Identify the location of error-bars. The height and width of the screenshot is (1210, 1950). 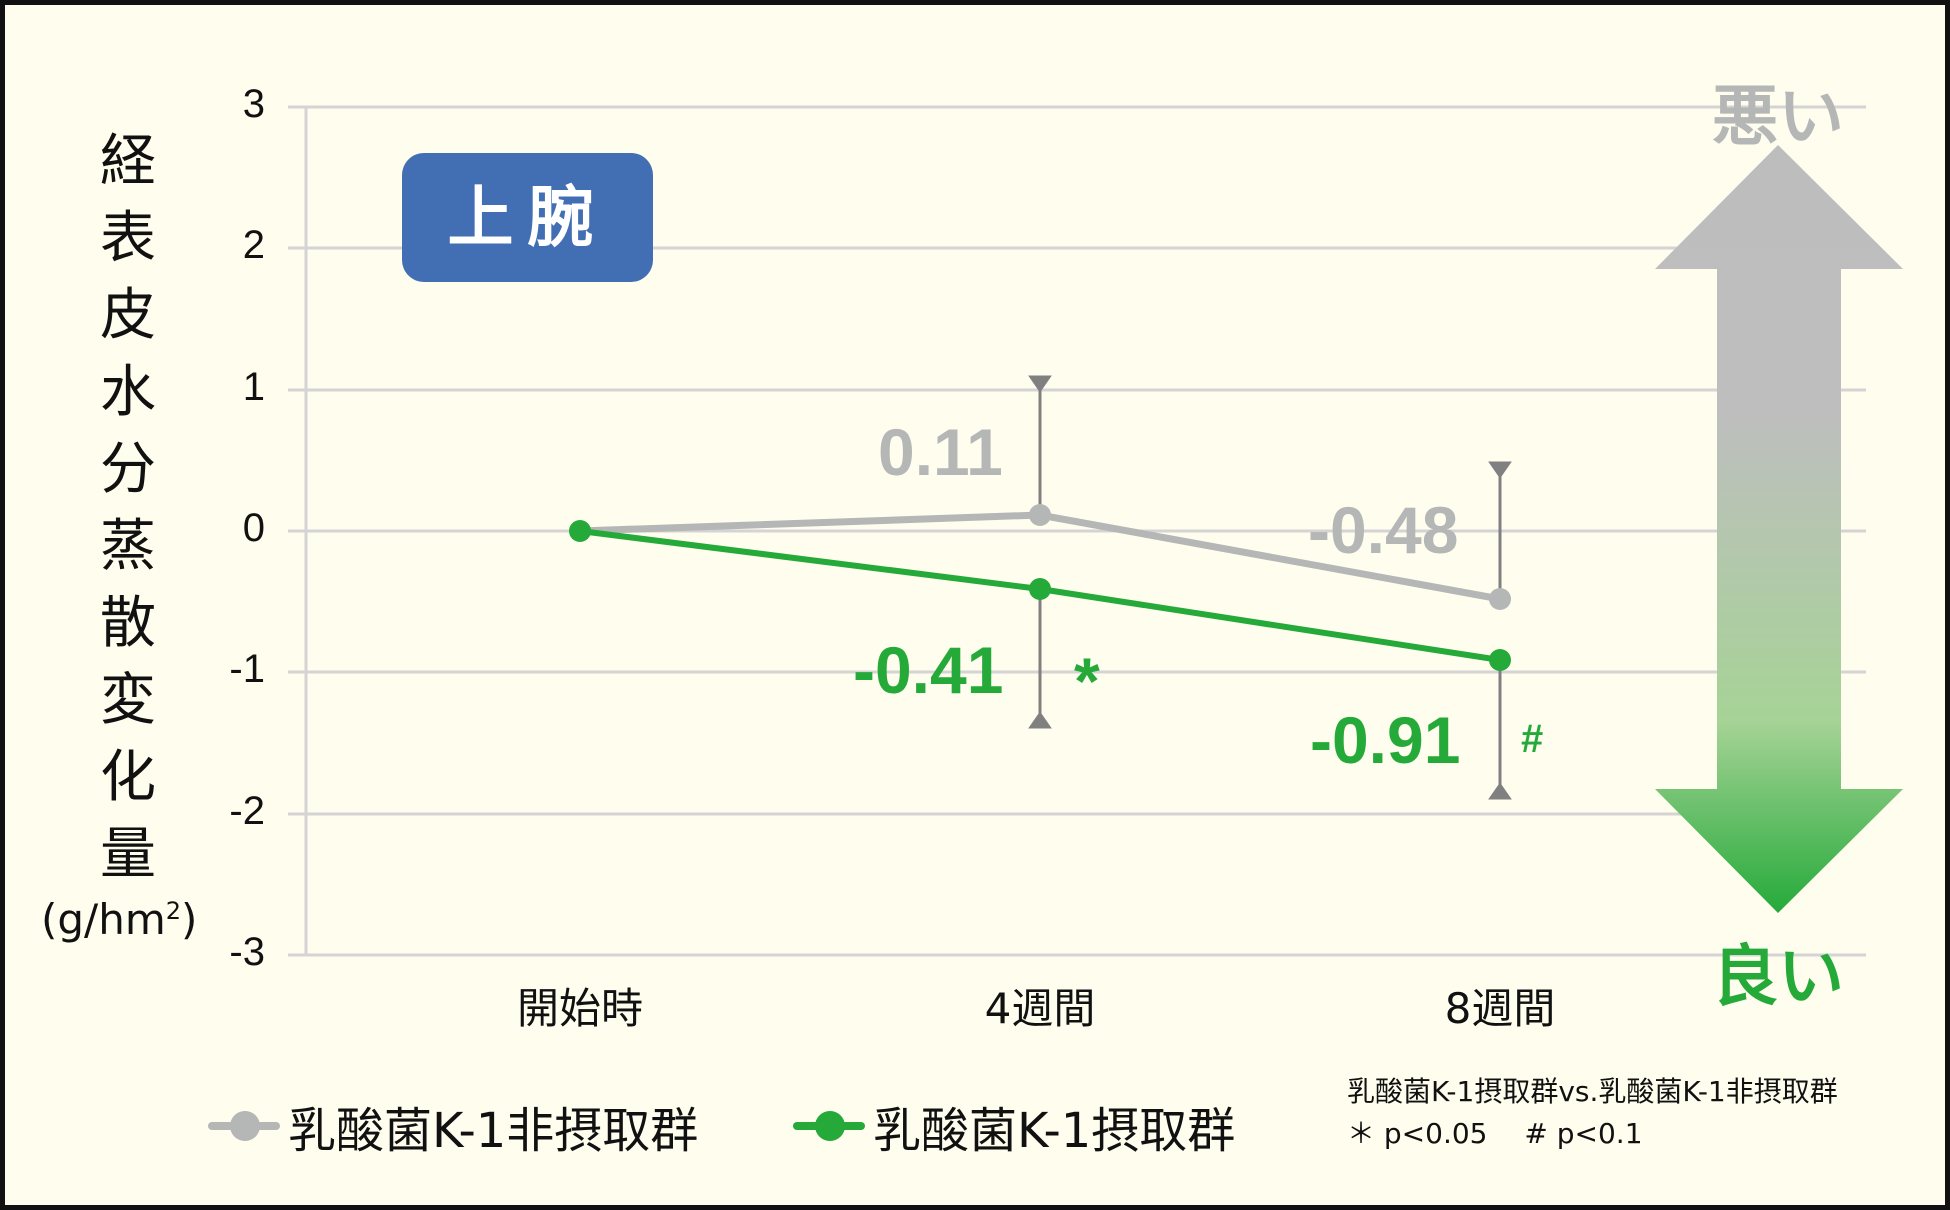
(1270, 587).